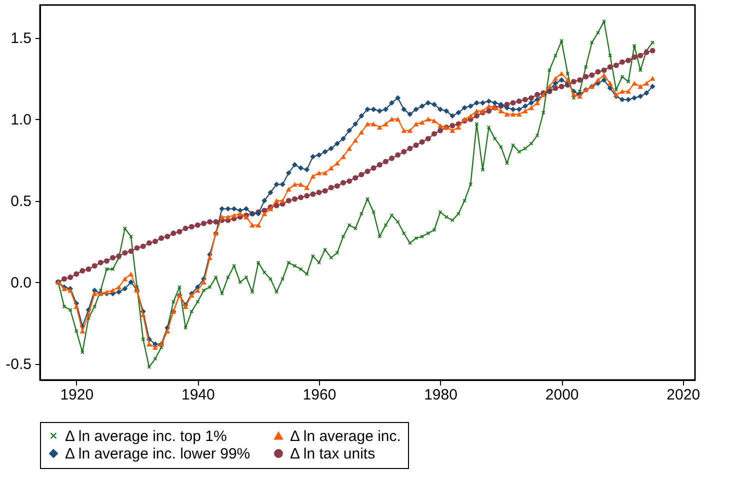 This screenshot has height=497, width=733. What do you see at coordinates (19, 365) in the screenshot?
I see `y-tick-label: -0.5` at bounding box center [19, 365].